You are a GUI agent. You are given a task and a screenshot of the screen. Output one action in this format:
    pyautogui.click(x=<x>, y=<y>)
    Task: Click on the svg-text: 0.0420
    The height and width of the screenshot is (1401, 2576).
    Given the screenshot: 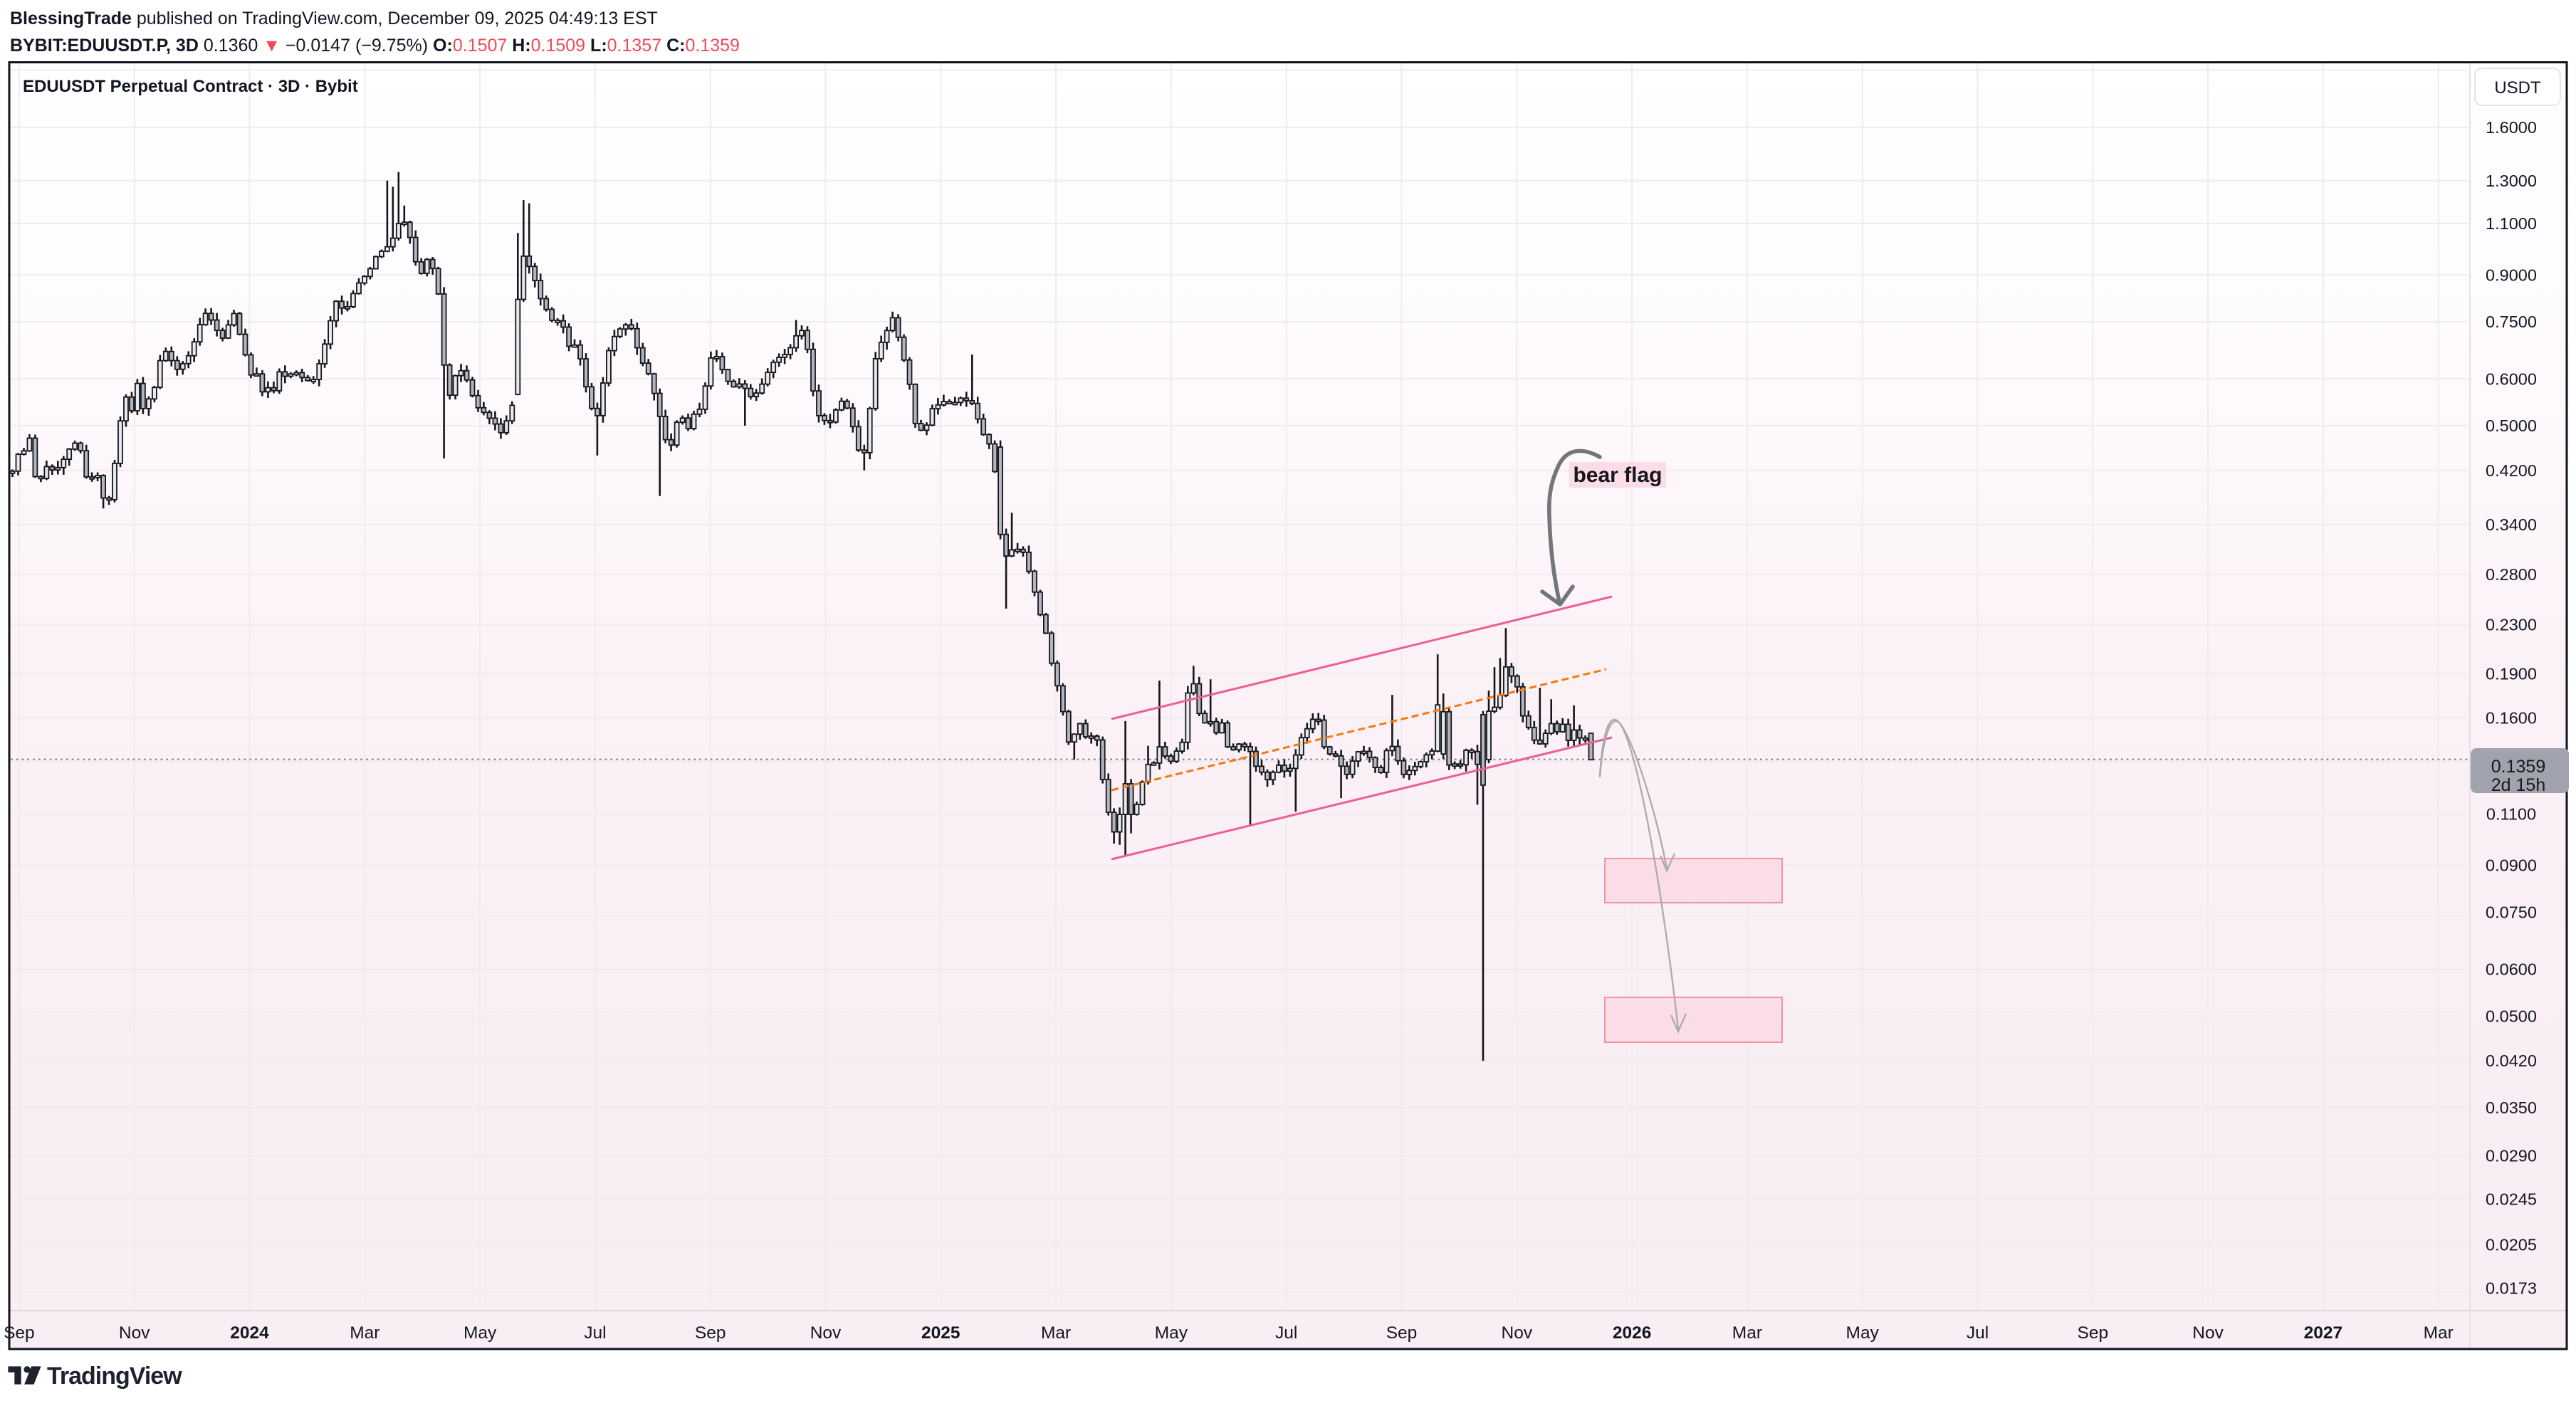 What is the action you would take?
    pyautogui.click(x=2511, y=1060)
    